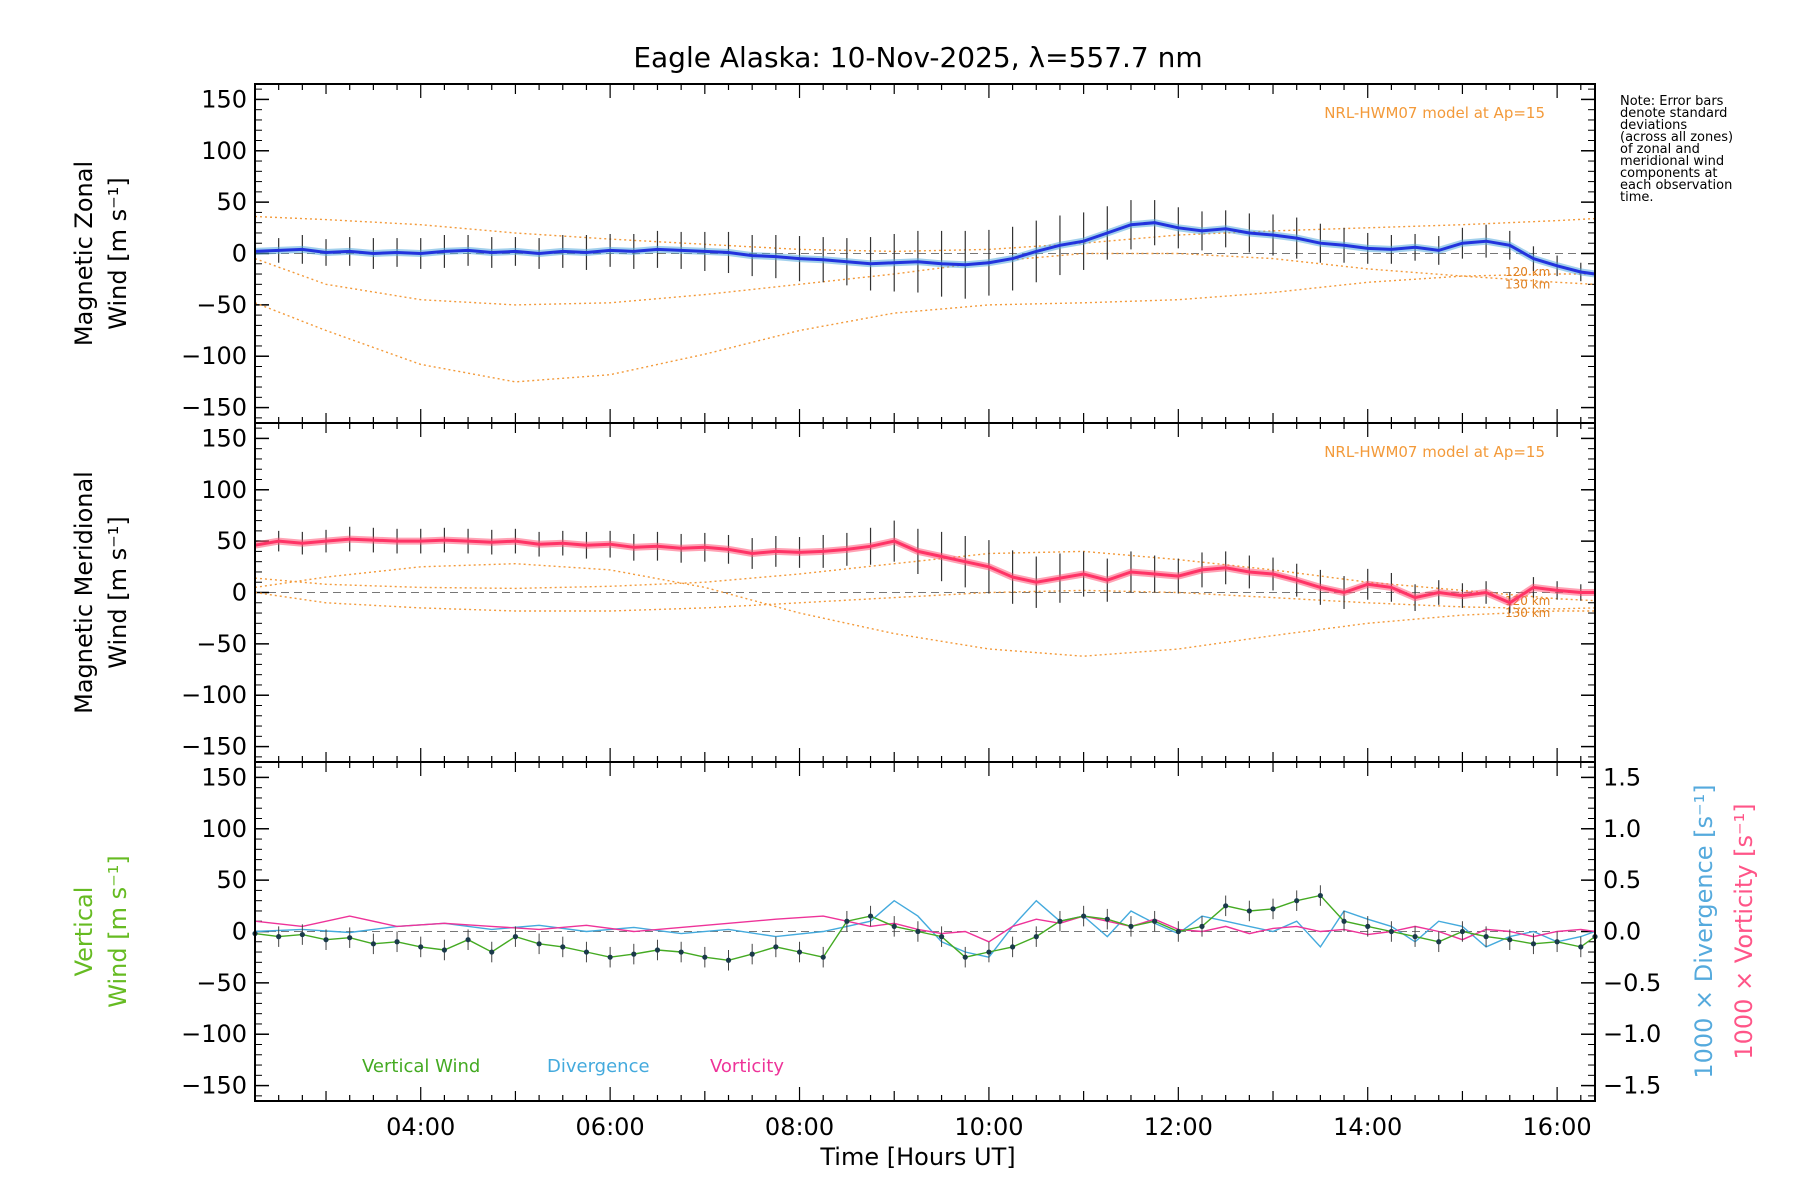  What do you see at coordinates (1677, 137) in the screenshot?
I see `note-line: (across all zones)` at bounding box center [1677, 137].